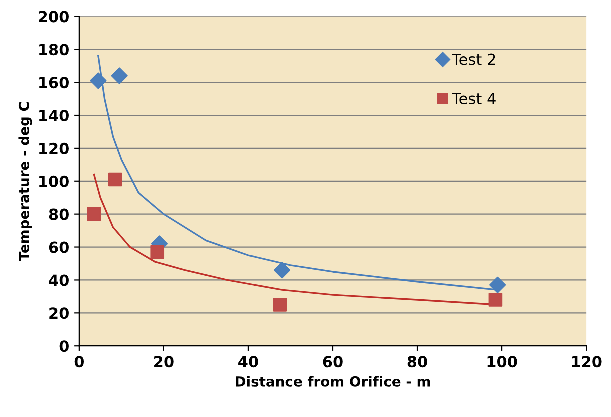  Describe the element at coordinates (59, 280) in the screenshot. I see `y-tick-label: 40` at that location.